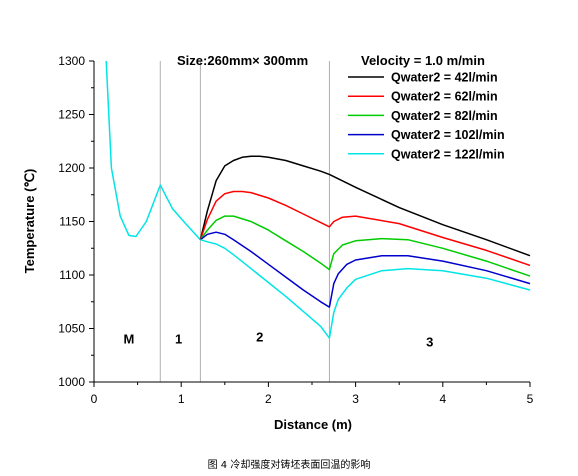  Describe the element at coordinates (71, 61) in the screenshot. I see `y-tick-label: 1300` at that location.